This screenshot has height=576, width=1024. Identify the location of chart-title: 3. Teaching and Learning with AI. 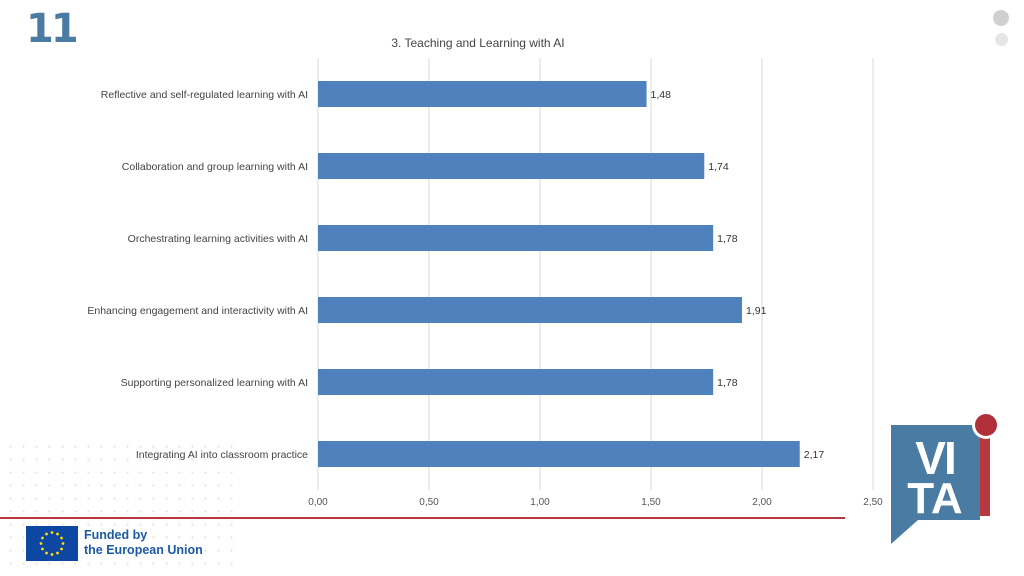
(477, 43).